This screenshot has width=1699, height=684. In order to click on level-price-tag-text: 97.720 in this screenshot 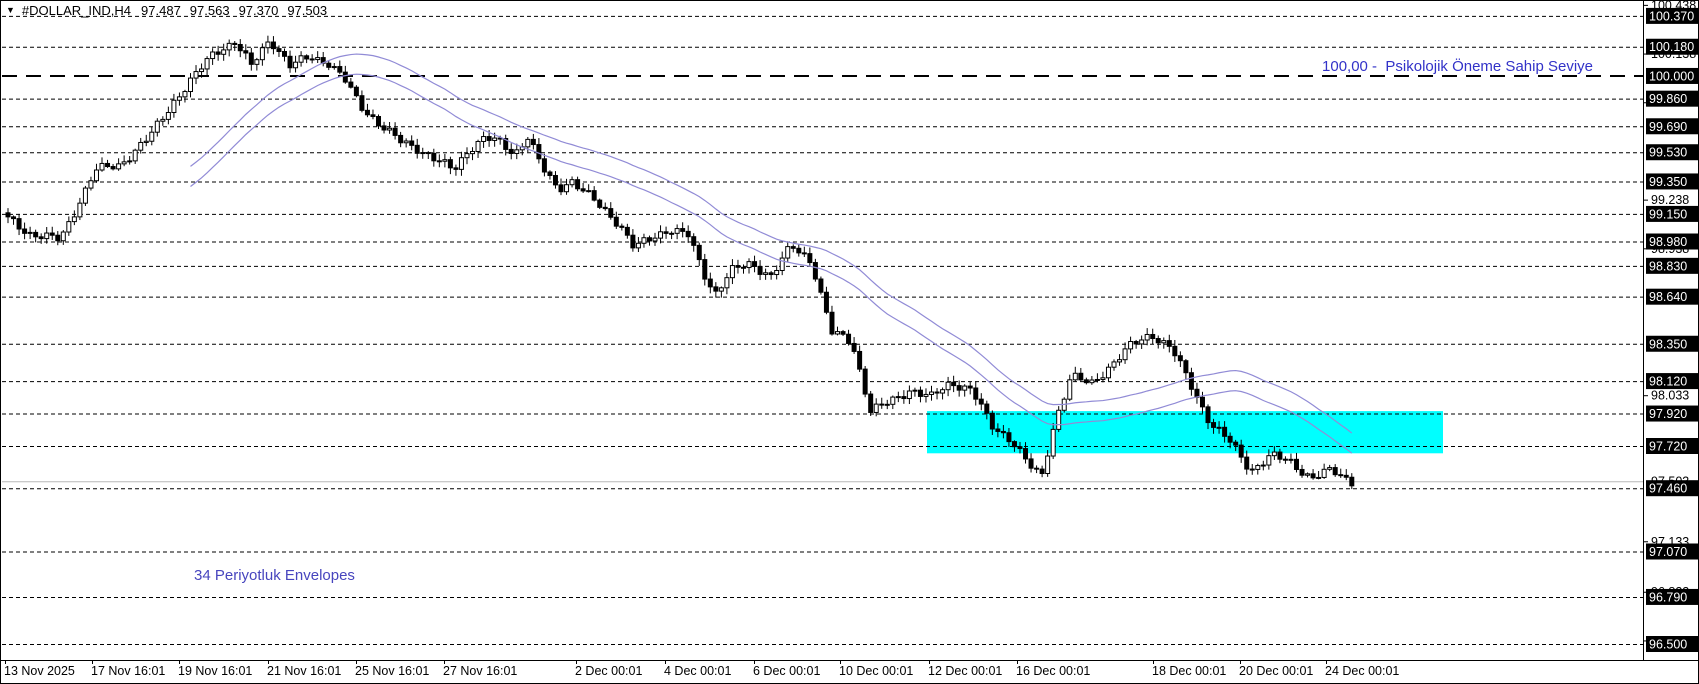, I will do `click(1668, 447)`.